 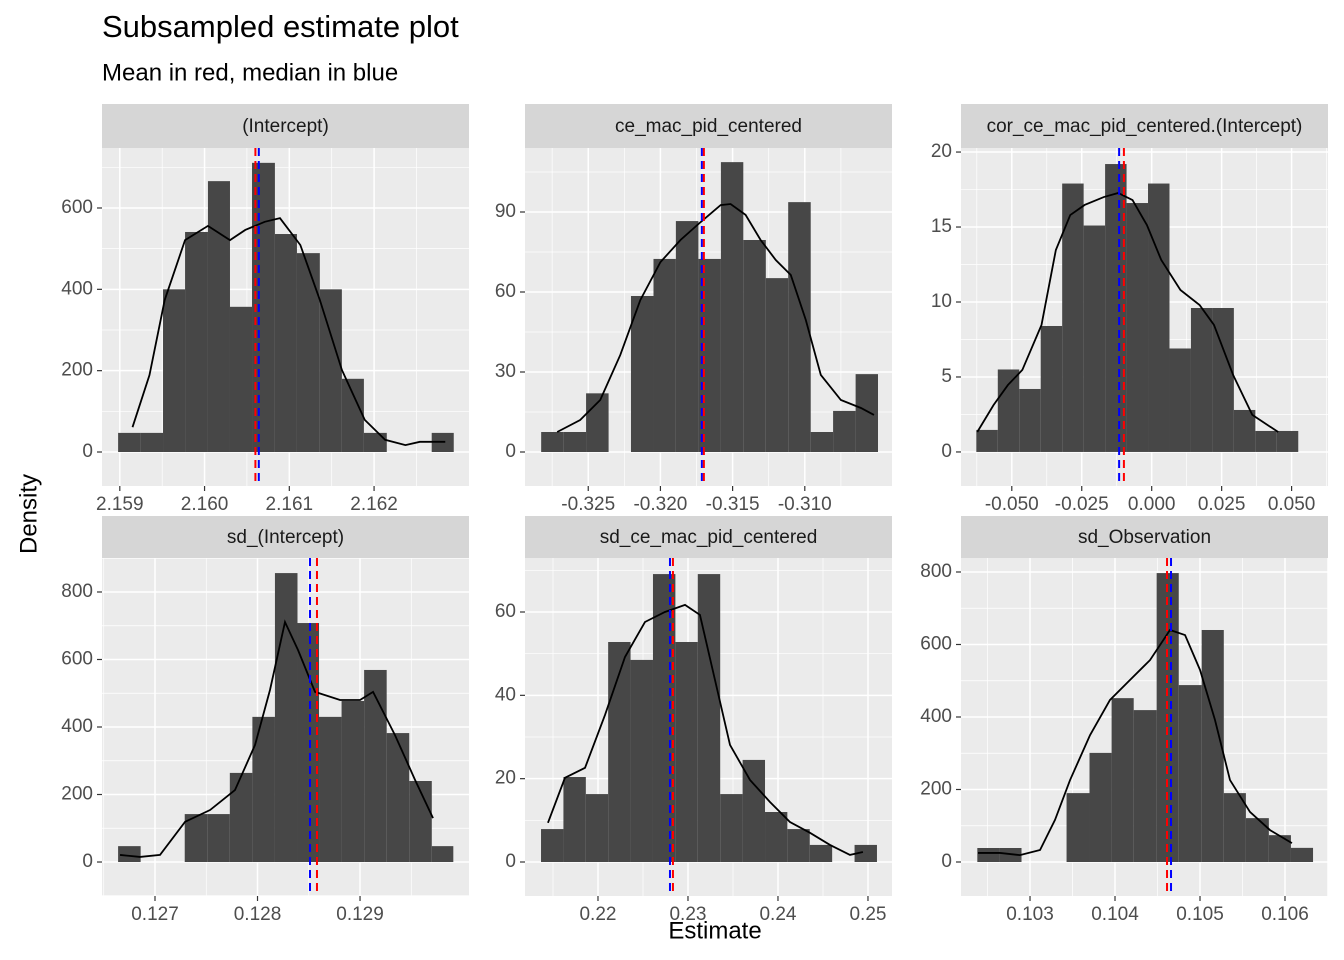 What do you see at coordinates (374, 504) in the screenshot?
I see `x-tick-label: 2.162` at bounding box center [374, 504].